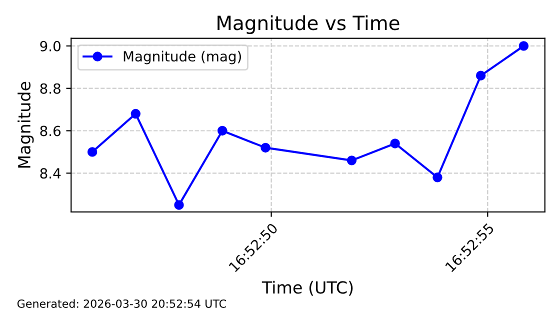 The height and width of the screenshot is (314, 560). I want to click on y-tick-label: 8.4, so click(50, 173).